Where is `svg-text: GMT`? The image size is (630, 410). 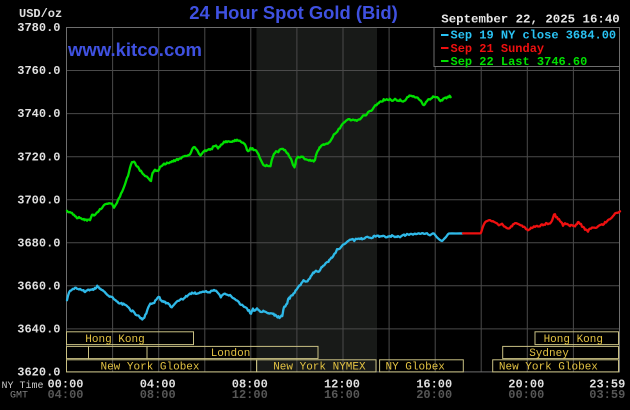 svg-text: GMT is located at coordinates (19, 395).